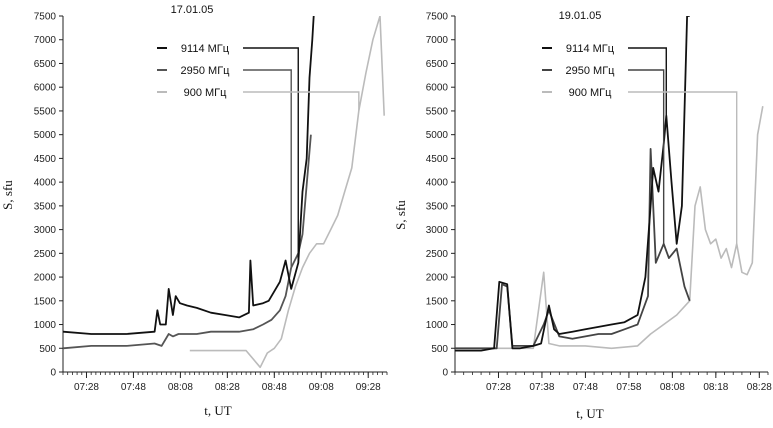 The height and width of the screenshot is (428, 773). I want to click on chart-title: 17.01.05, so click(192, 10).